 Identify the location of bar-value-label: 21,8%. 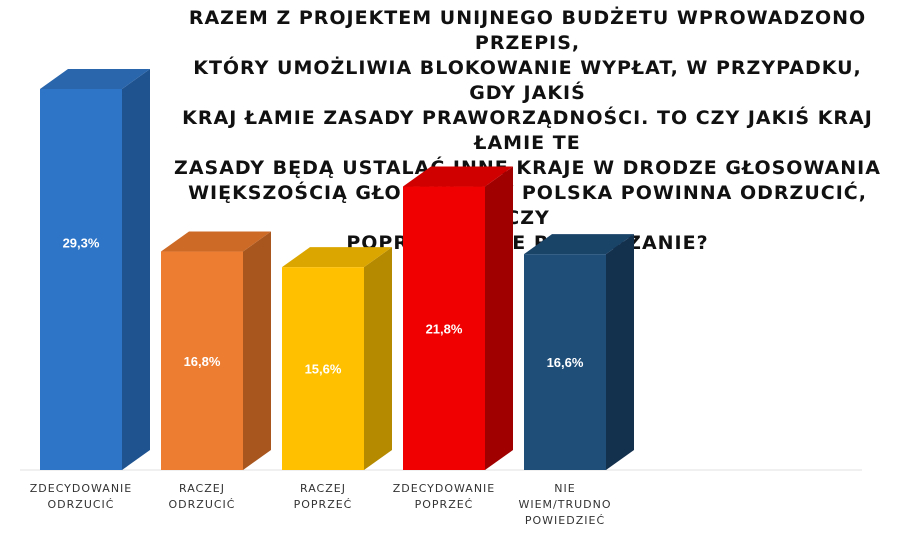
(444, 328).